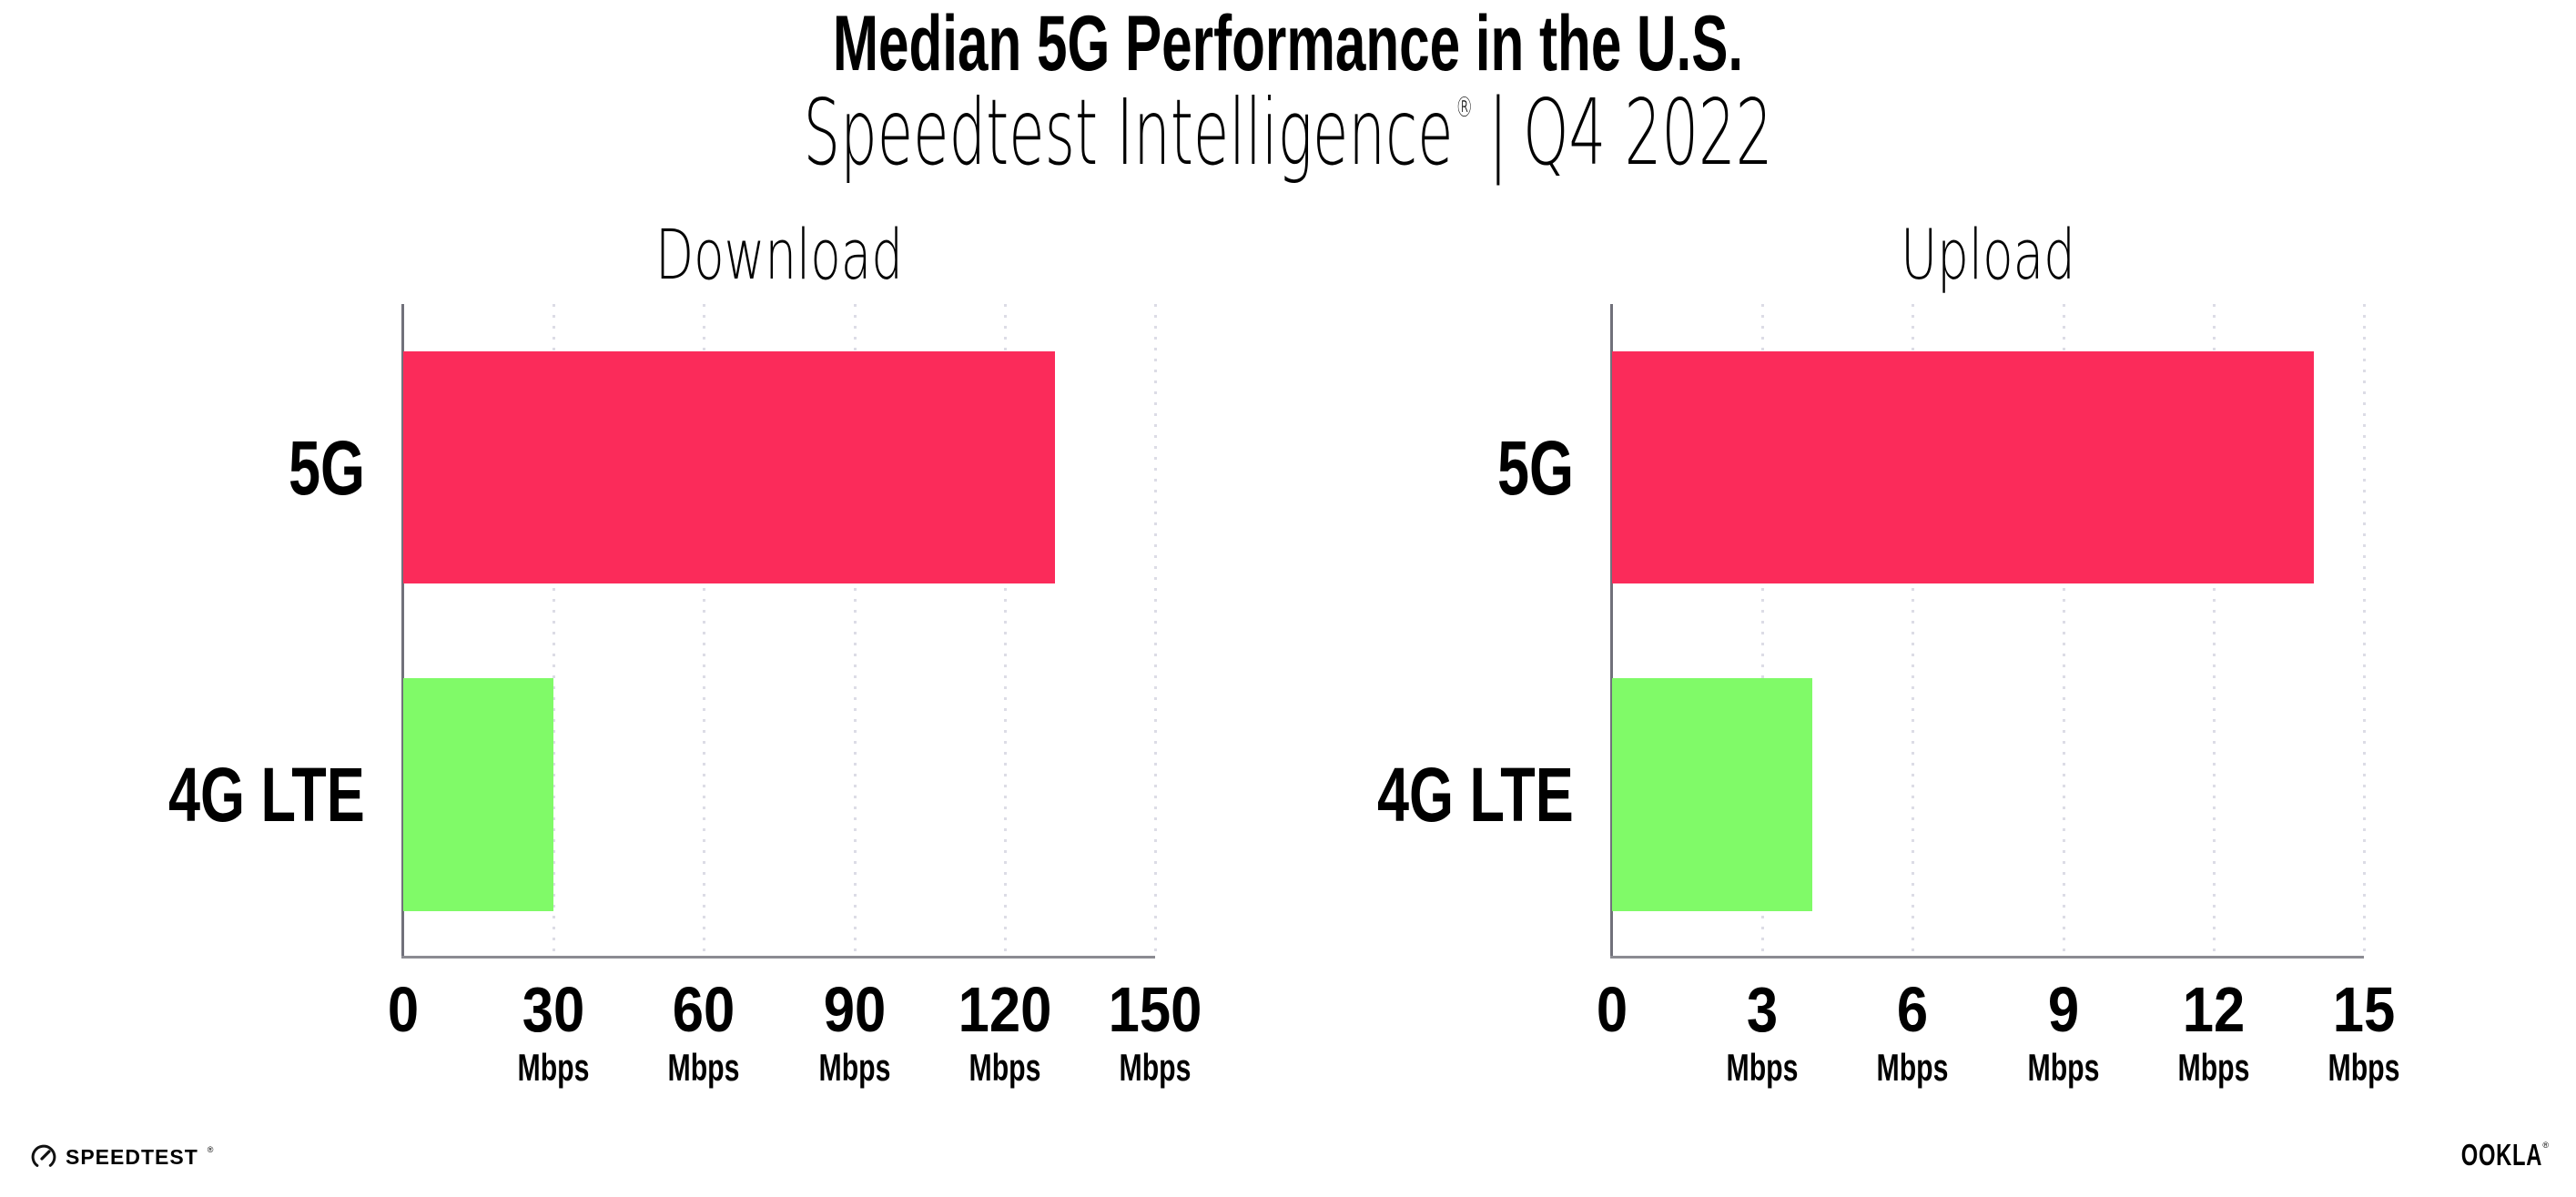  Describe the element at coordinates (778, 957) in the screenshot. I see `download-x-axis-line` at that location.